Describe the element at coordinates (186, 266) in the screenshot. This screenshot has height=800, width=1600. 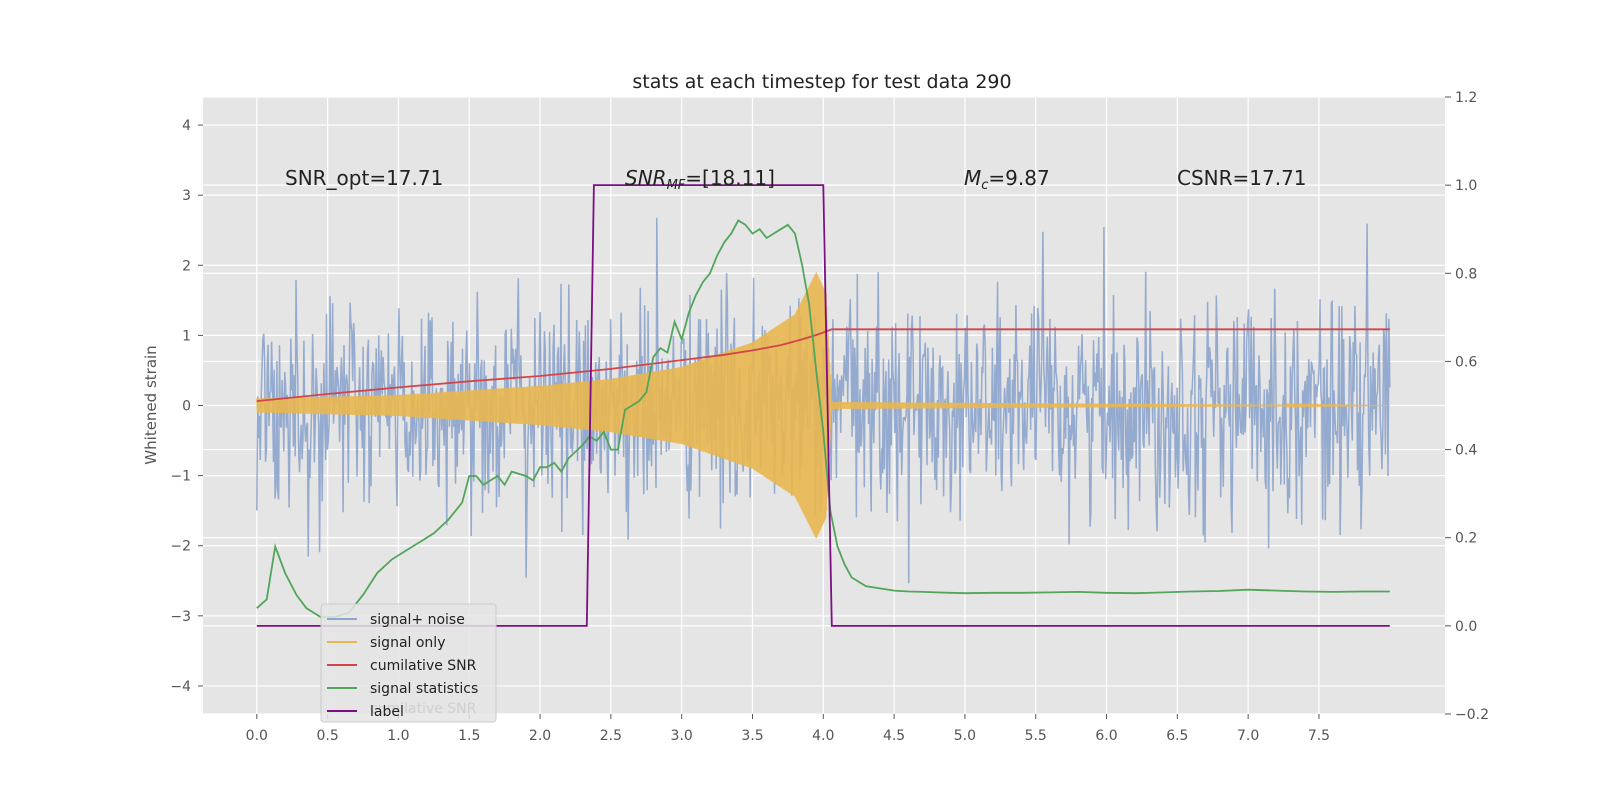
I see `y-tick-label-2: 2` at that location.